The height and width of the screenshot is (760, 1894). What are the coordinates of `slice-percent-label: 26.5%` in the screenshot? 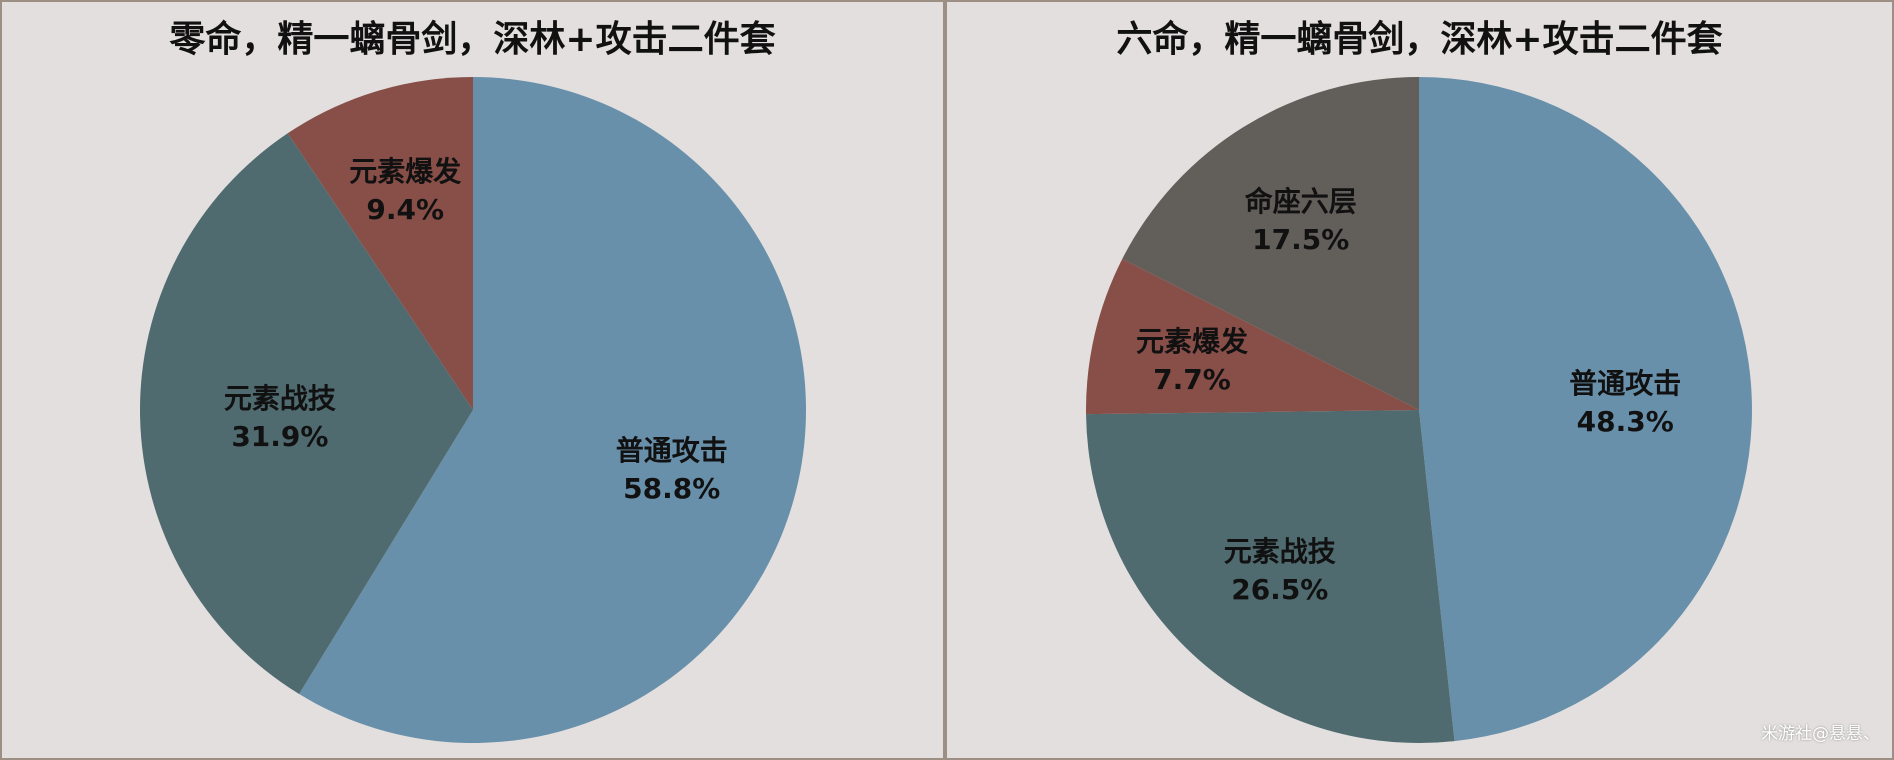 It's located at (1279, 589).